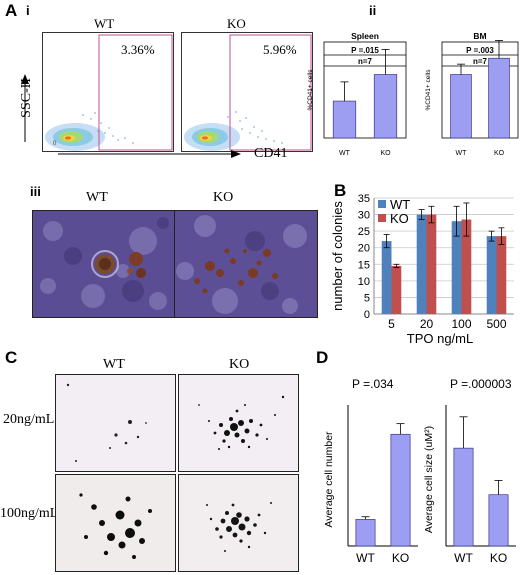 This screenshot has width=520, height=575. I want to click on x-tick-label: 500, so click(496, 324).